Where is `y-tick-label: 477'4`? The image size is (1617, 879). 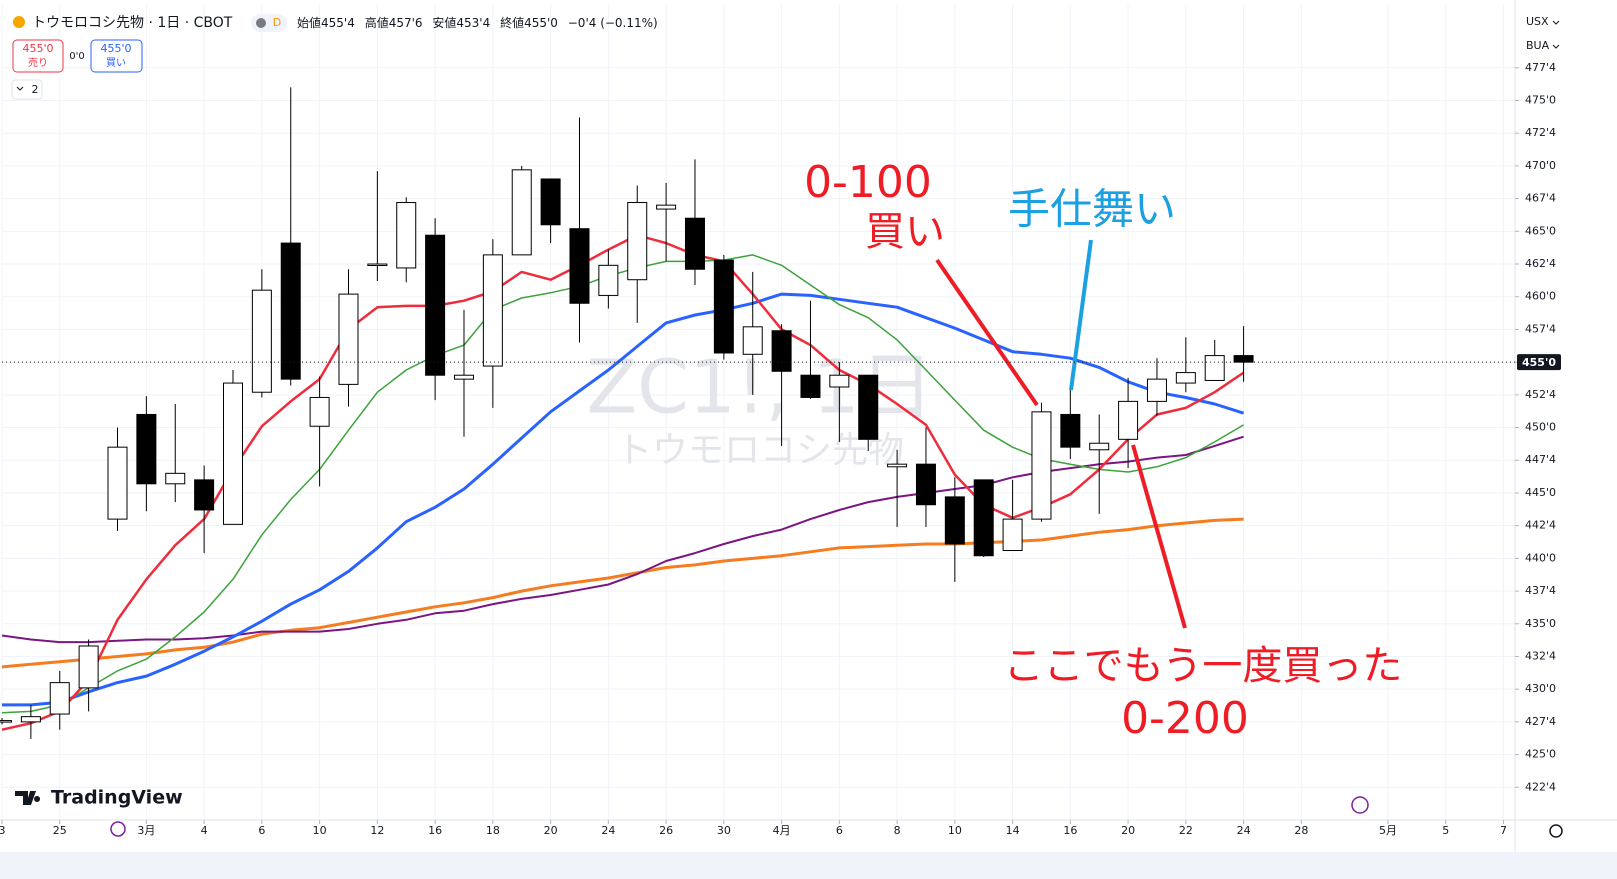 y-tick-label: 477'4 is located at coordinates (1540, 67).